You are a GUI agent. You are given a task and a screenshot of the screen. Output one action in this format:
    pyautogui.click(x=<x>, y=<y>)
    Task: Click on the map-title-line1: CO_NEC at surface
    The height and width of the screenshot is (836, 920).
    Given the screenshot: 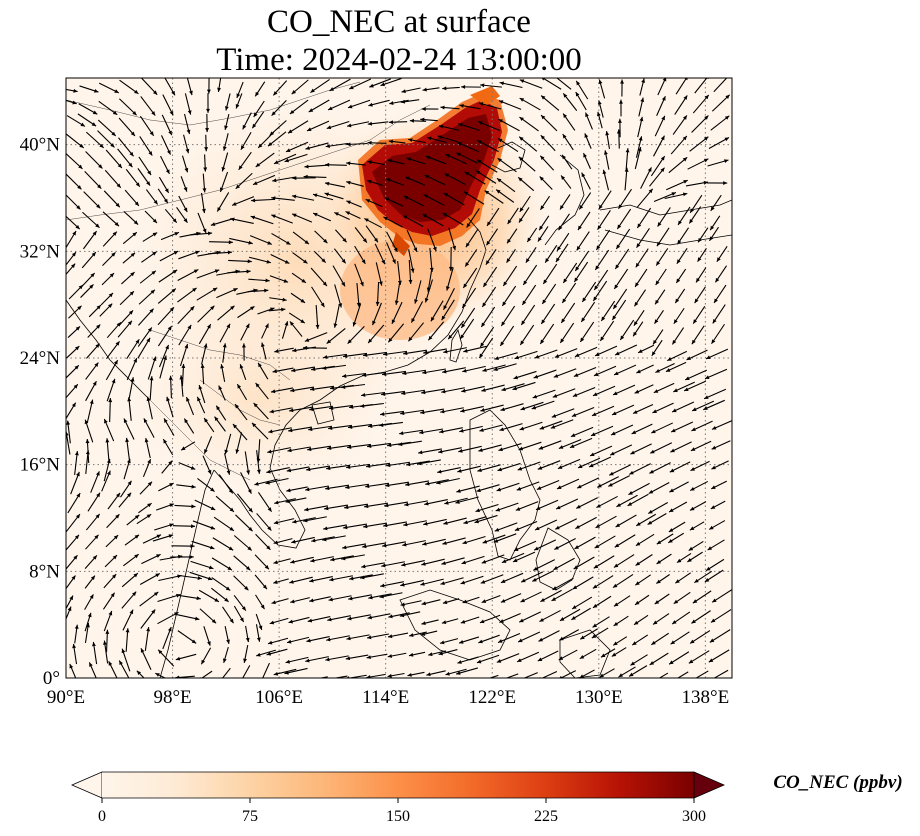 What is the action you would take?
    pyautogui.click(x=399, y=22)
    